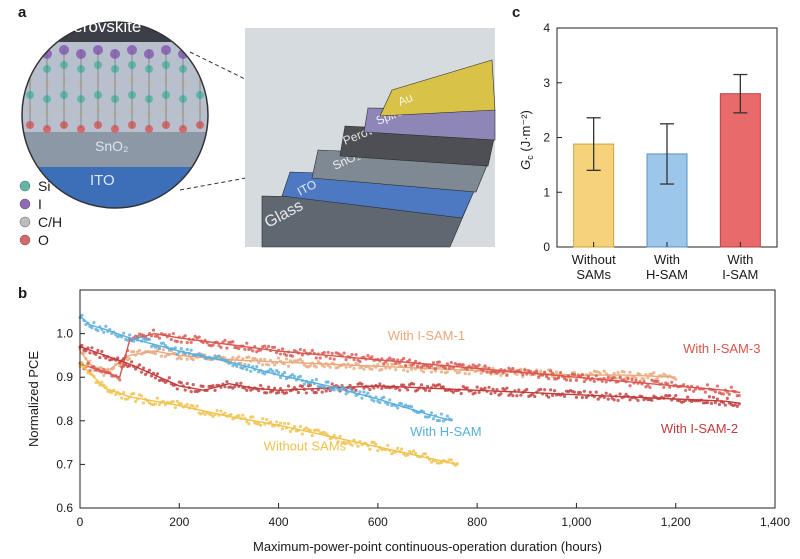  I want to click on zoom-circle, so click(115, 115).